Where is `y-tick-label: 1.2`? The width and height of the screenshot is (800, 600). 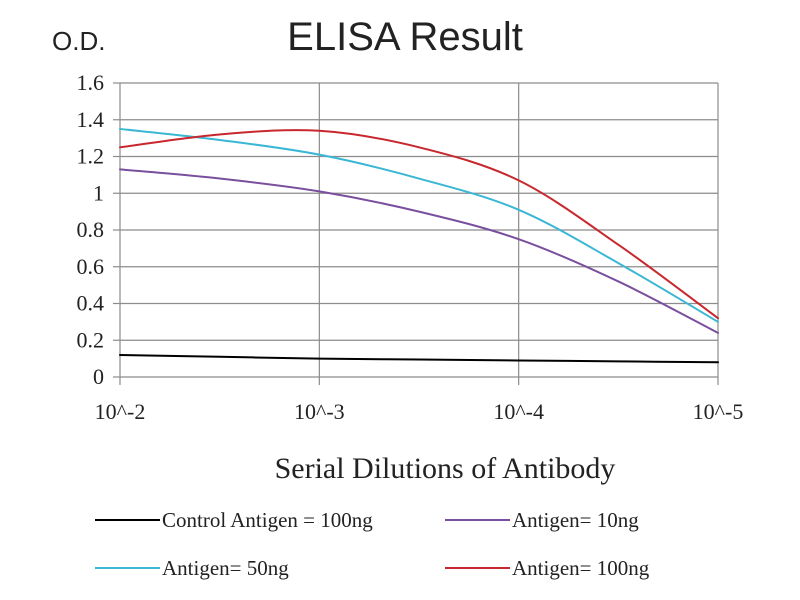 y-tick-label: 1.2 is located at coordinates (91, 156).